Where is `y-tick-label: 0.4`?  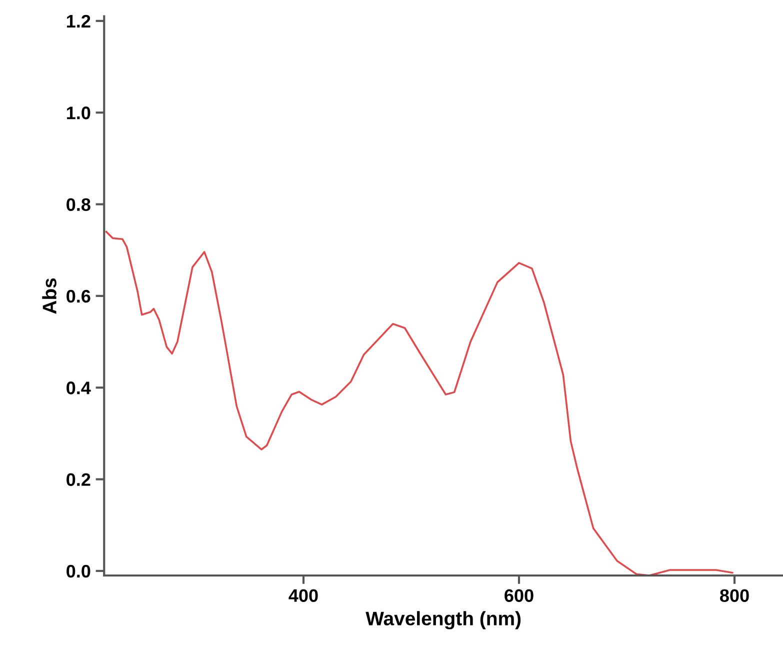 y-tick-label: 0.4 is located at coordinates (78, 388).